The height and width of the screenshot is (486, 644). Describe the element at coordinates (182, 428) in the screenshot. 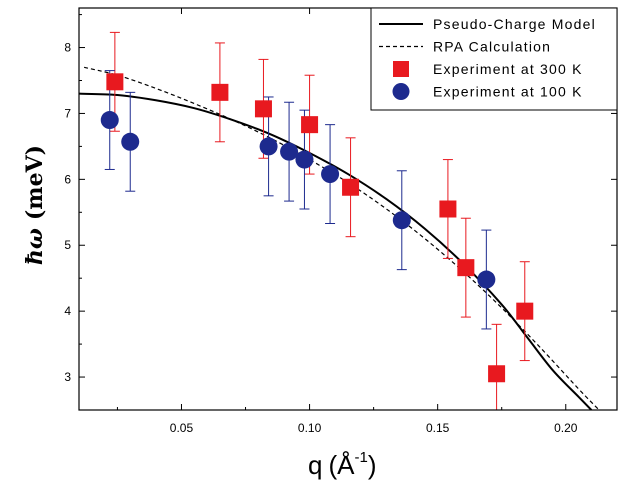

I see `x-tick-label: 0.05` at that location.